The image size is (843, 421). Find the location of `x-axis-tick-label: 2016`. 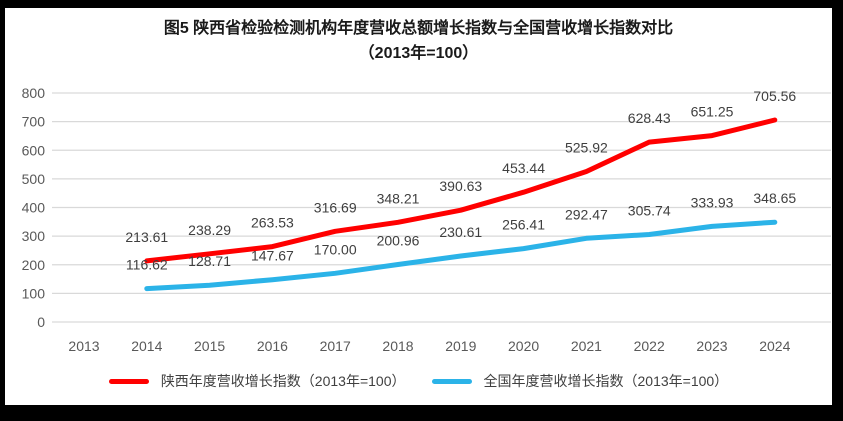

x-axis-tick-label: 2016 is located at coordinates (272, 346).